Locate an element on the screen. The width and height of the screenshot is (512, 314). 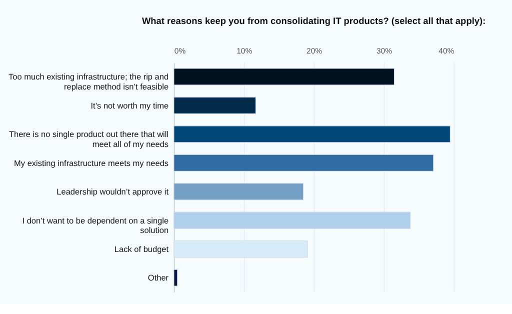
x-tick-label: 40% is located at coordinates (446, 51).